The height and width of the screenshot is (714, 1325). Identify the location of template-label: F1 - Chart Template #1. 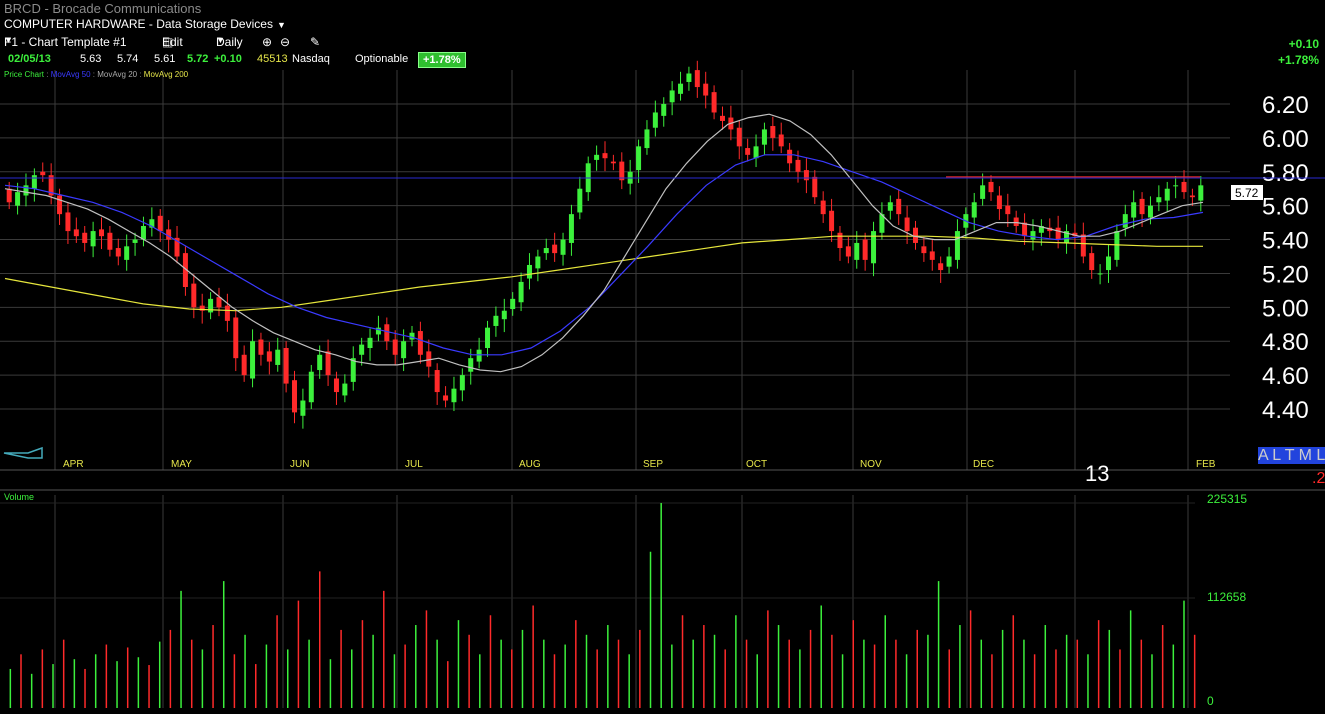
(65, 42).